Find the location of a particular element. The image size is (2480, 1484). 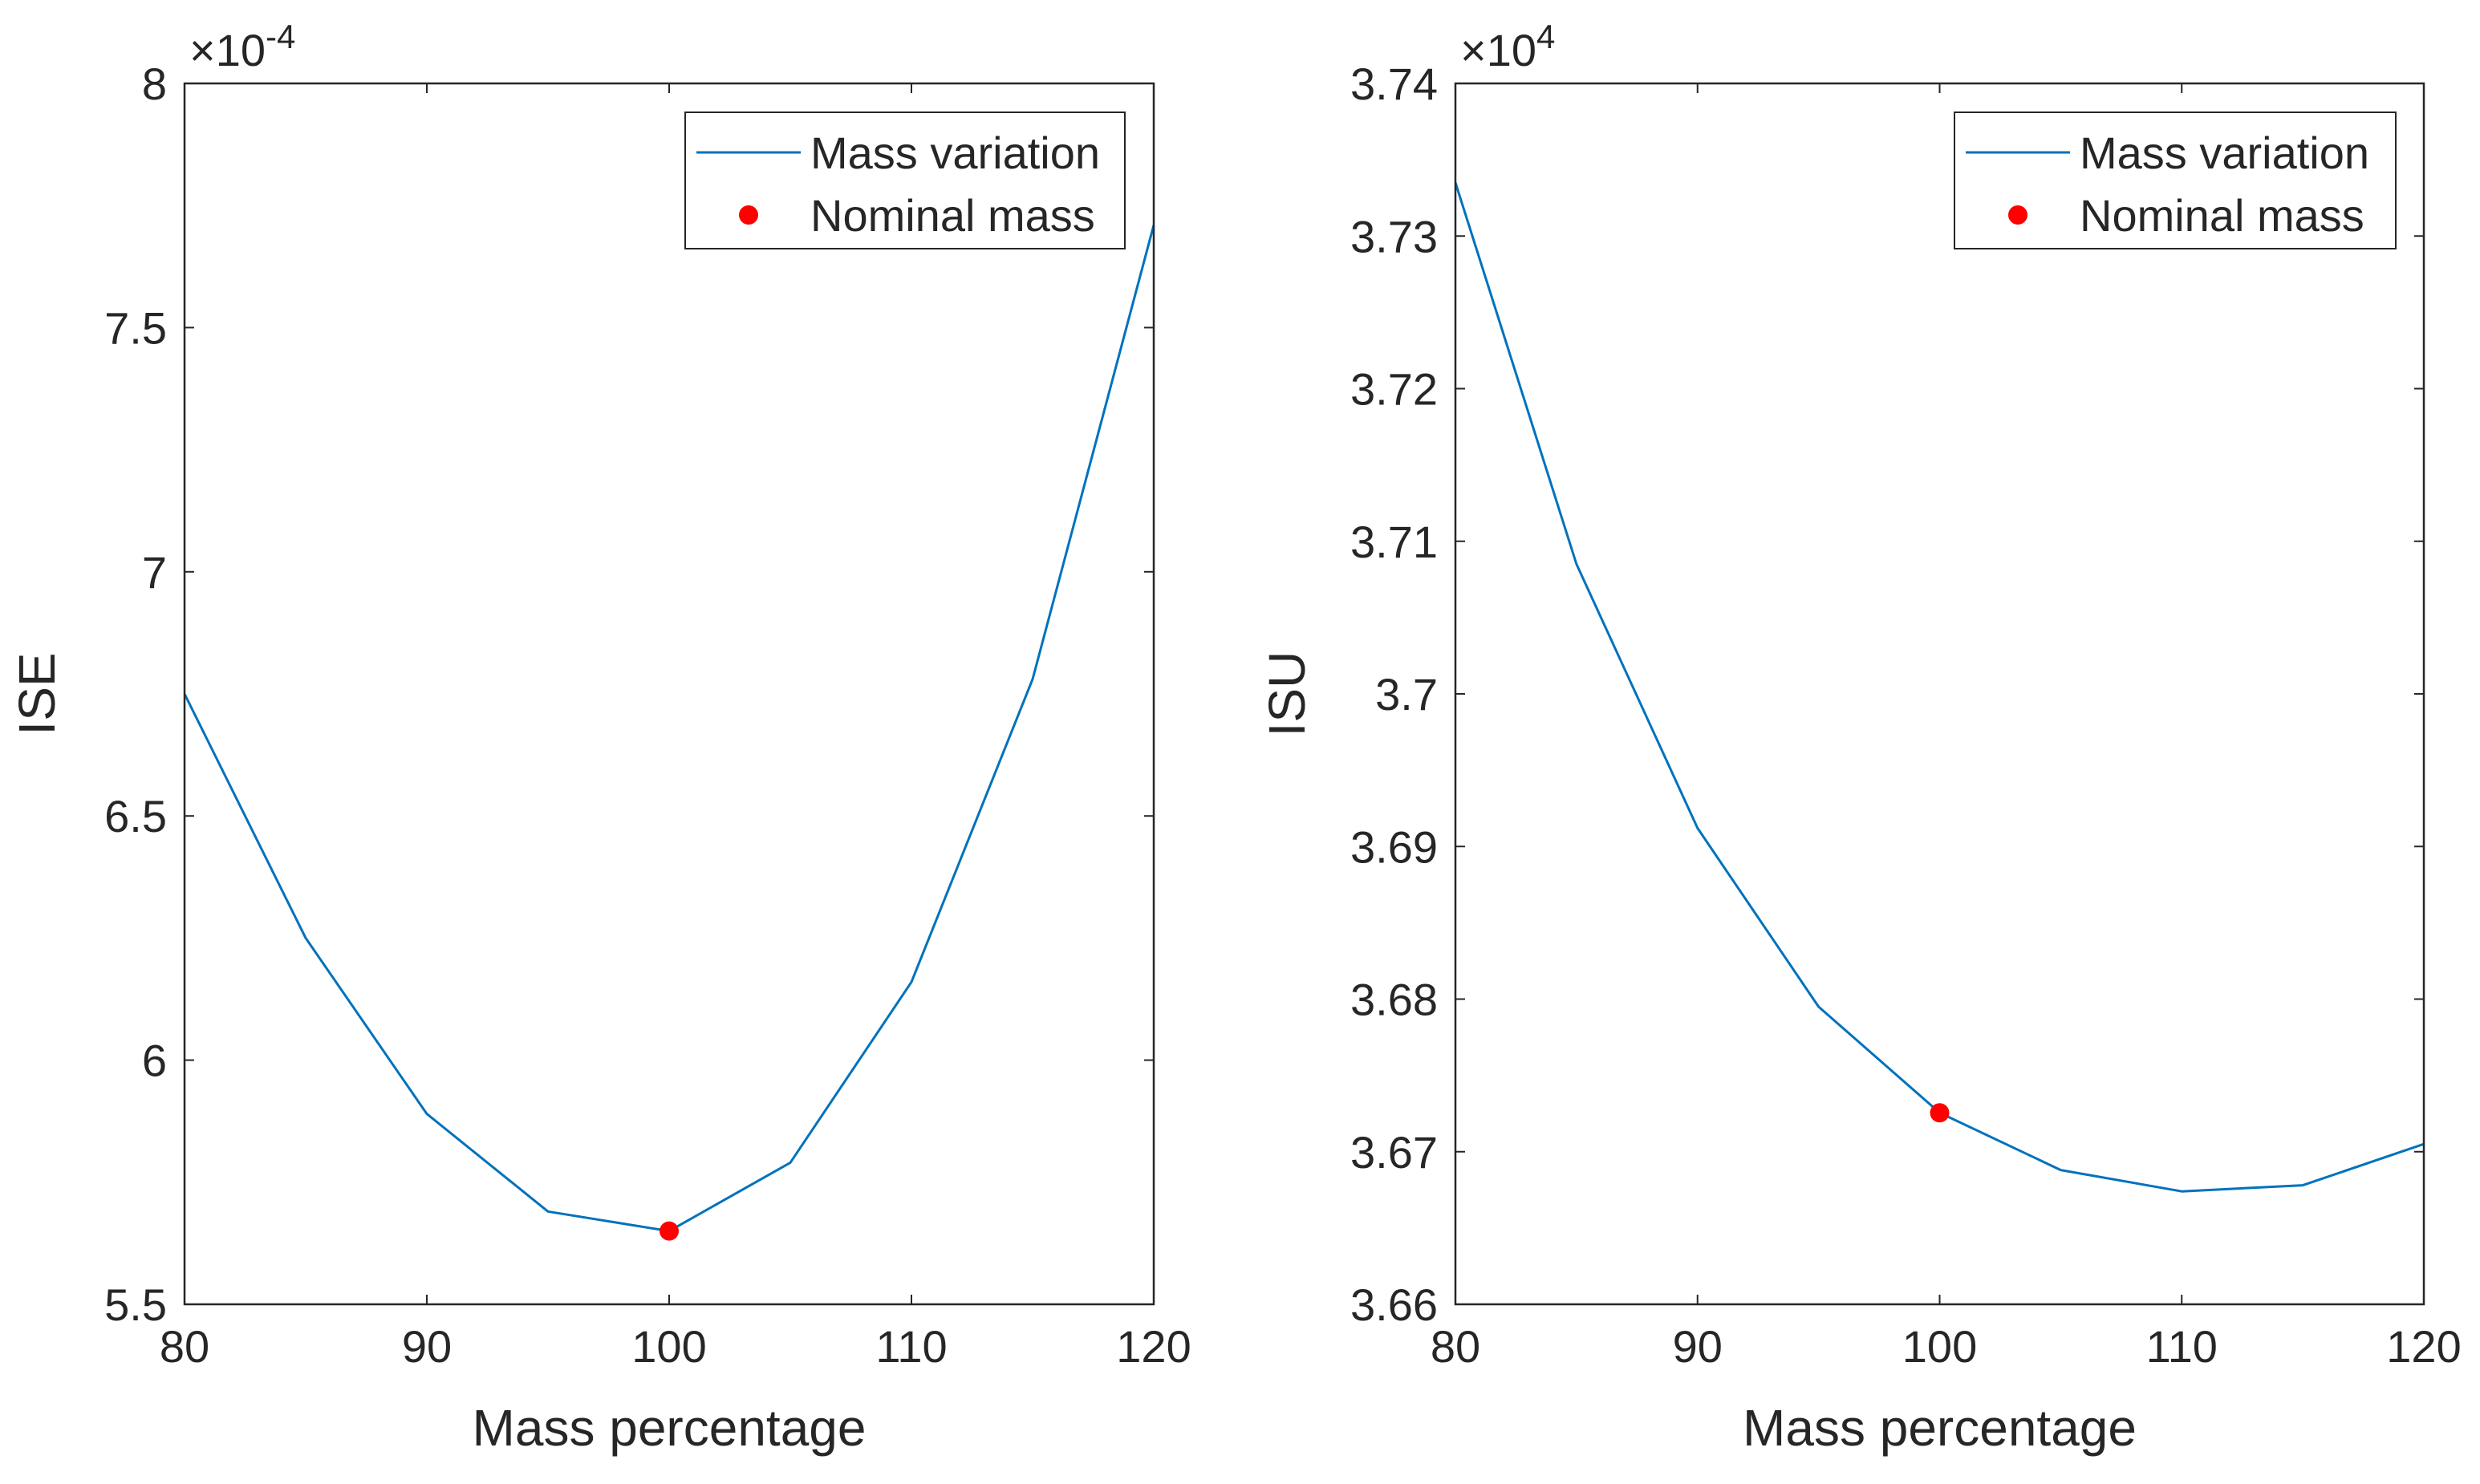

y-tick-label: 6 is located at coordinates (154, 1061).